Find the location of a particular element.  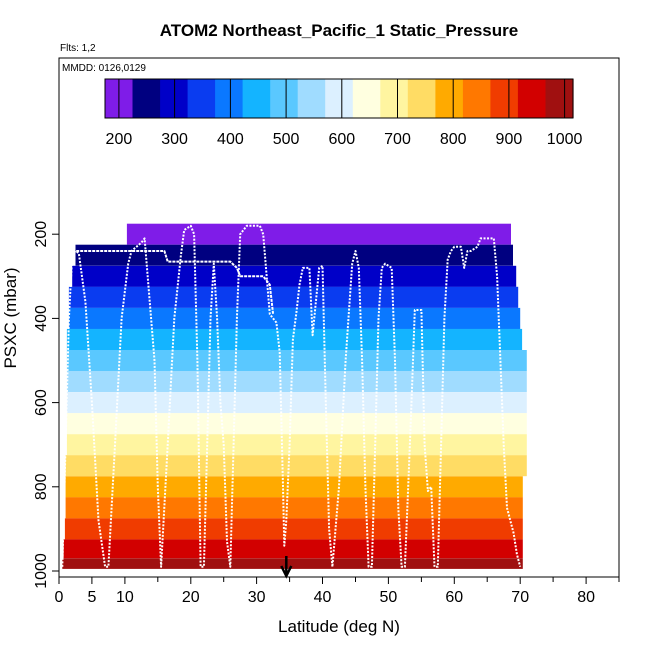

colorbar-tick-label: 1000 is located at coordinates (565, 139).